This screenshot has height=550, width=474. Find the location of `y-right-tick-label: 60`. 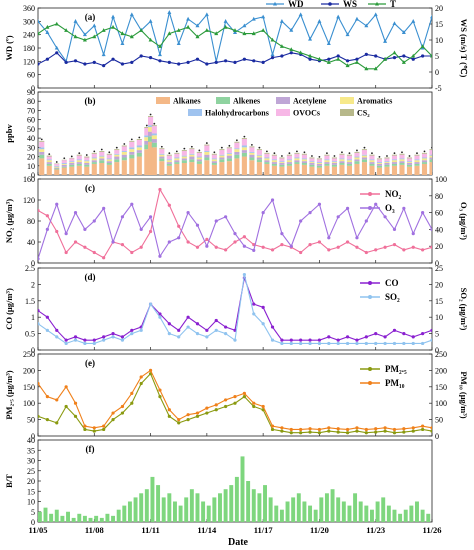

y-right-tick-label: 60 is located at coordinates (439, 213).